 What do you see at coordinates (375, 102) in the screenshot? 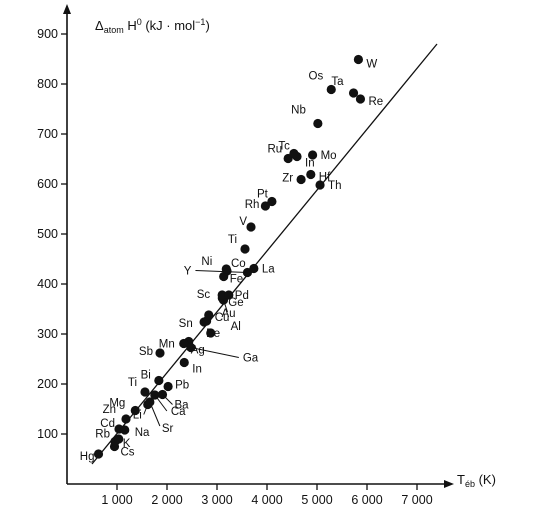
I see `point-label: Re` at bounding box center [375, 102].